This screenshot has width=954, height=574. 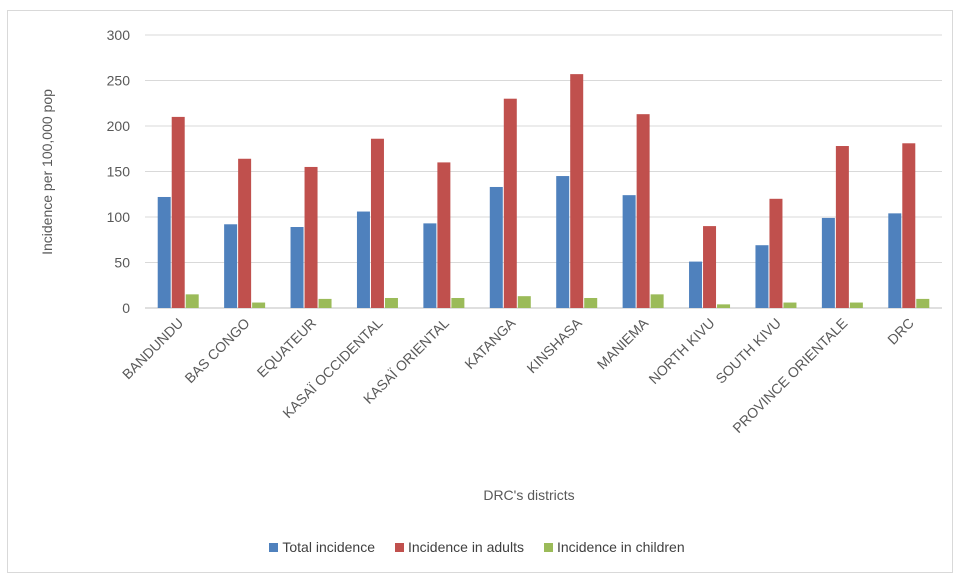 I want to click on y-tick-label: 50, so click(x=122, y=263).